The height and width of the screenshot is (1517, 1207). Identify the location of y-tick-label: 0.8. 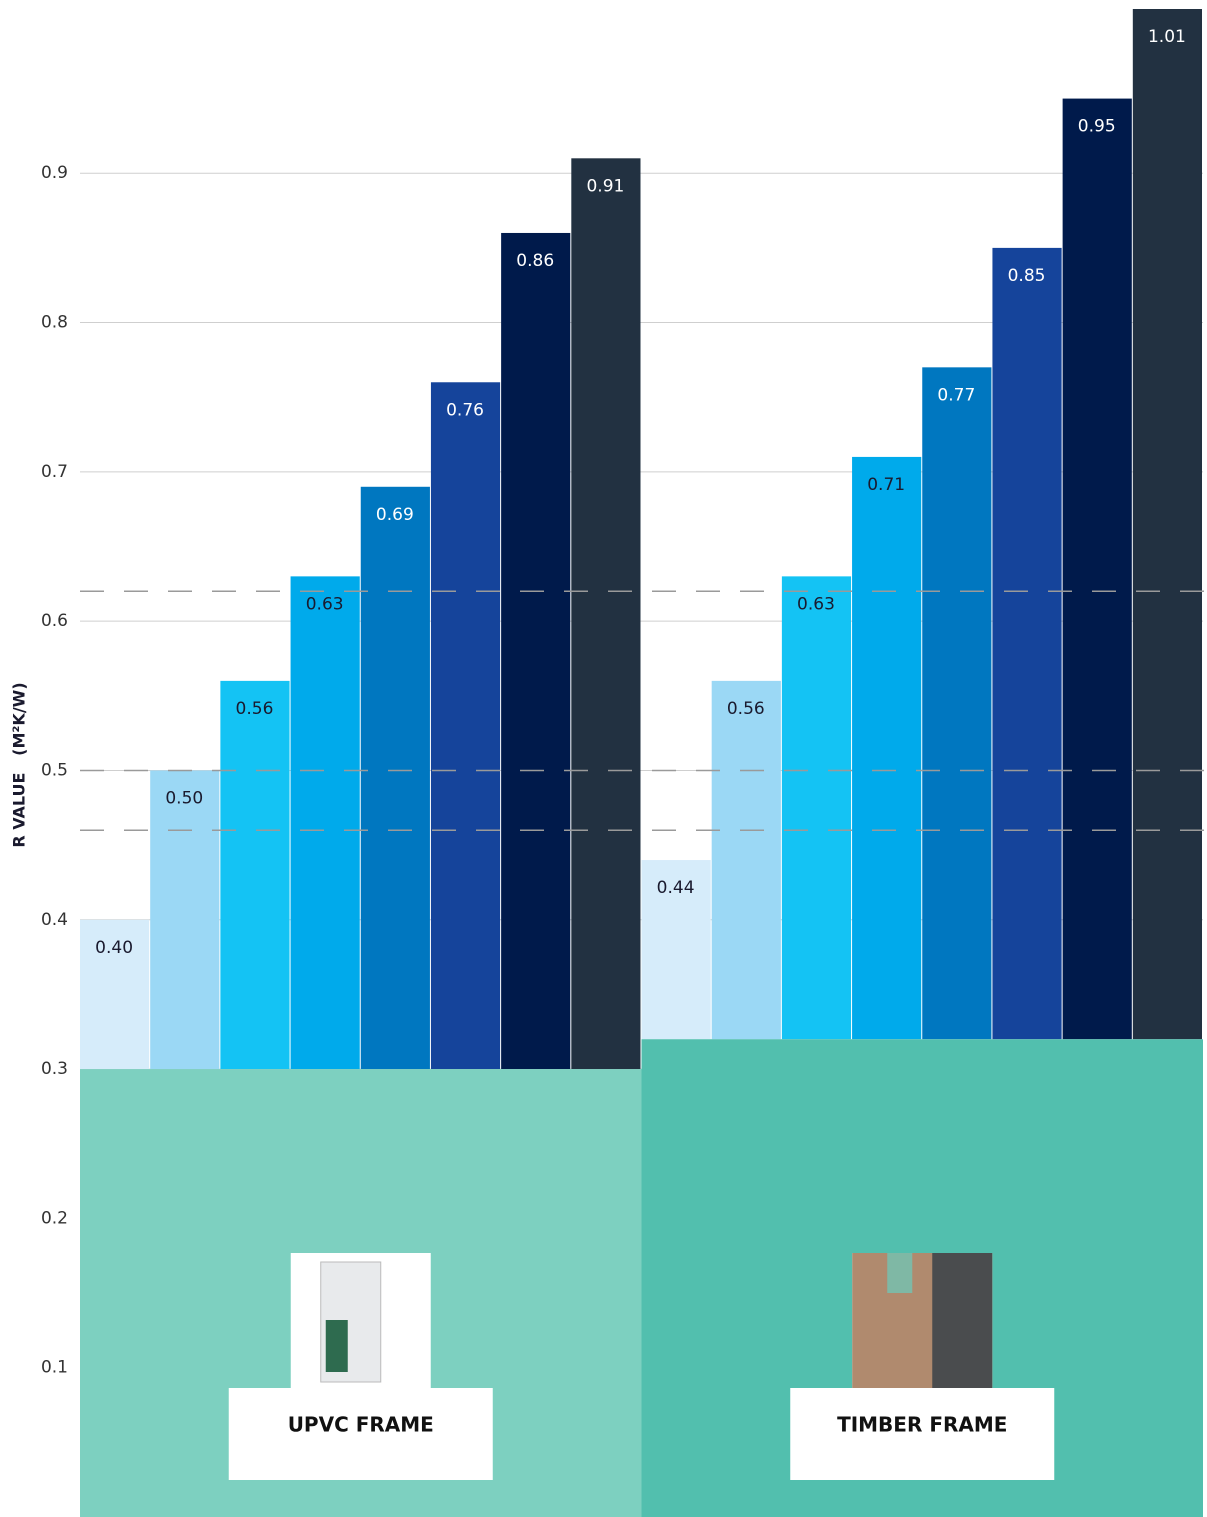
(54, 323).